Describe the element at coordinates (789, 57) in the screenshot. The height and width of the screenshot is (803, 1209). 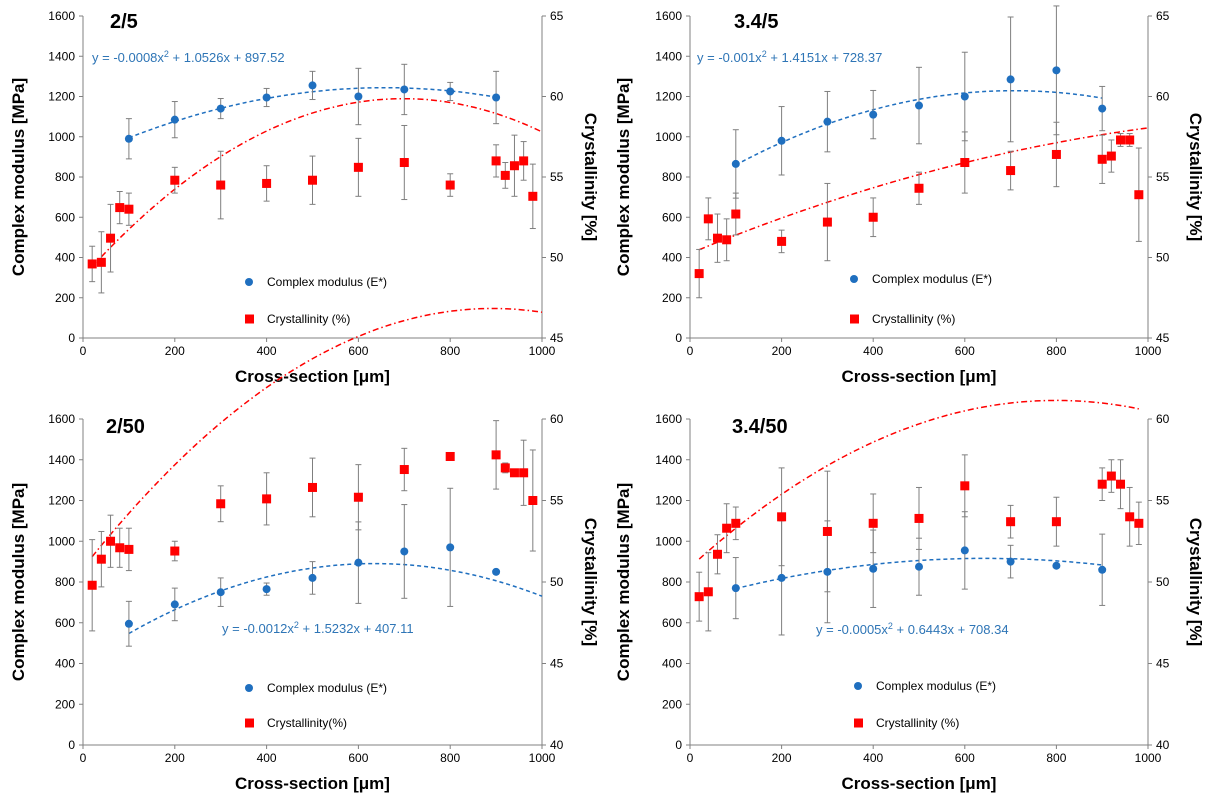
I see `trend-equation: y = -0.001x2 + 1.4151x + 728.37` at that location.